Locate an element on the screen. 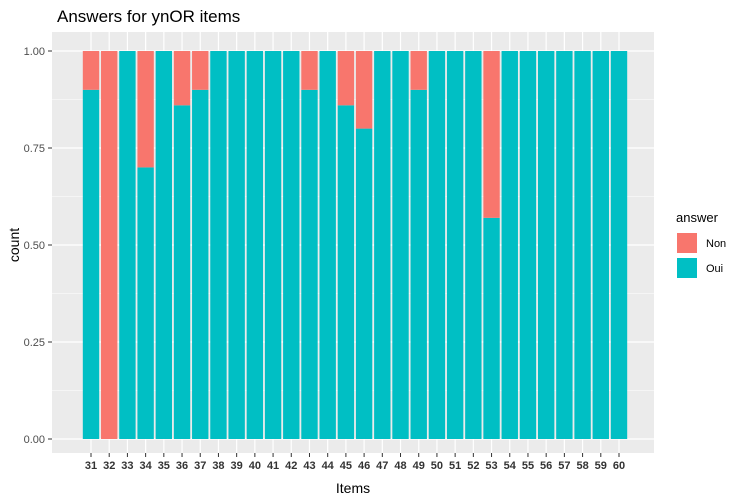 This screenshot has height=503, width=744. x-tick-label: 44 is located at coordinates (328, 466).